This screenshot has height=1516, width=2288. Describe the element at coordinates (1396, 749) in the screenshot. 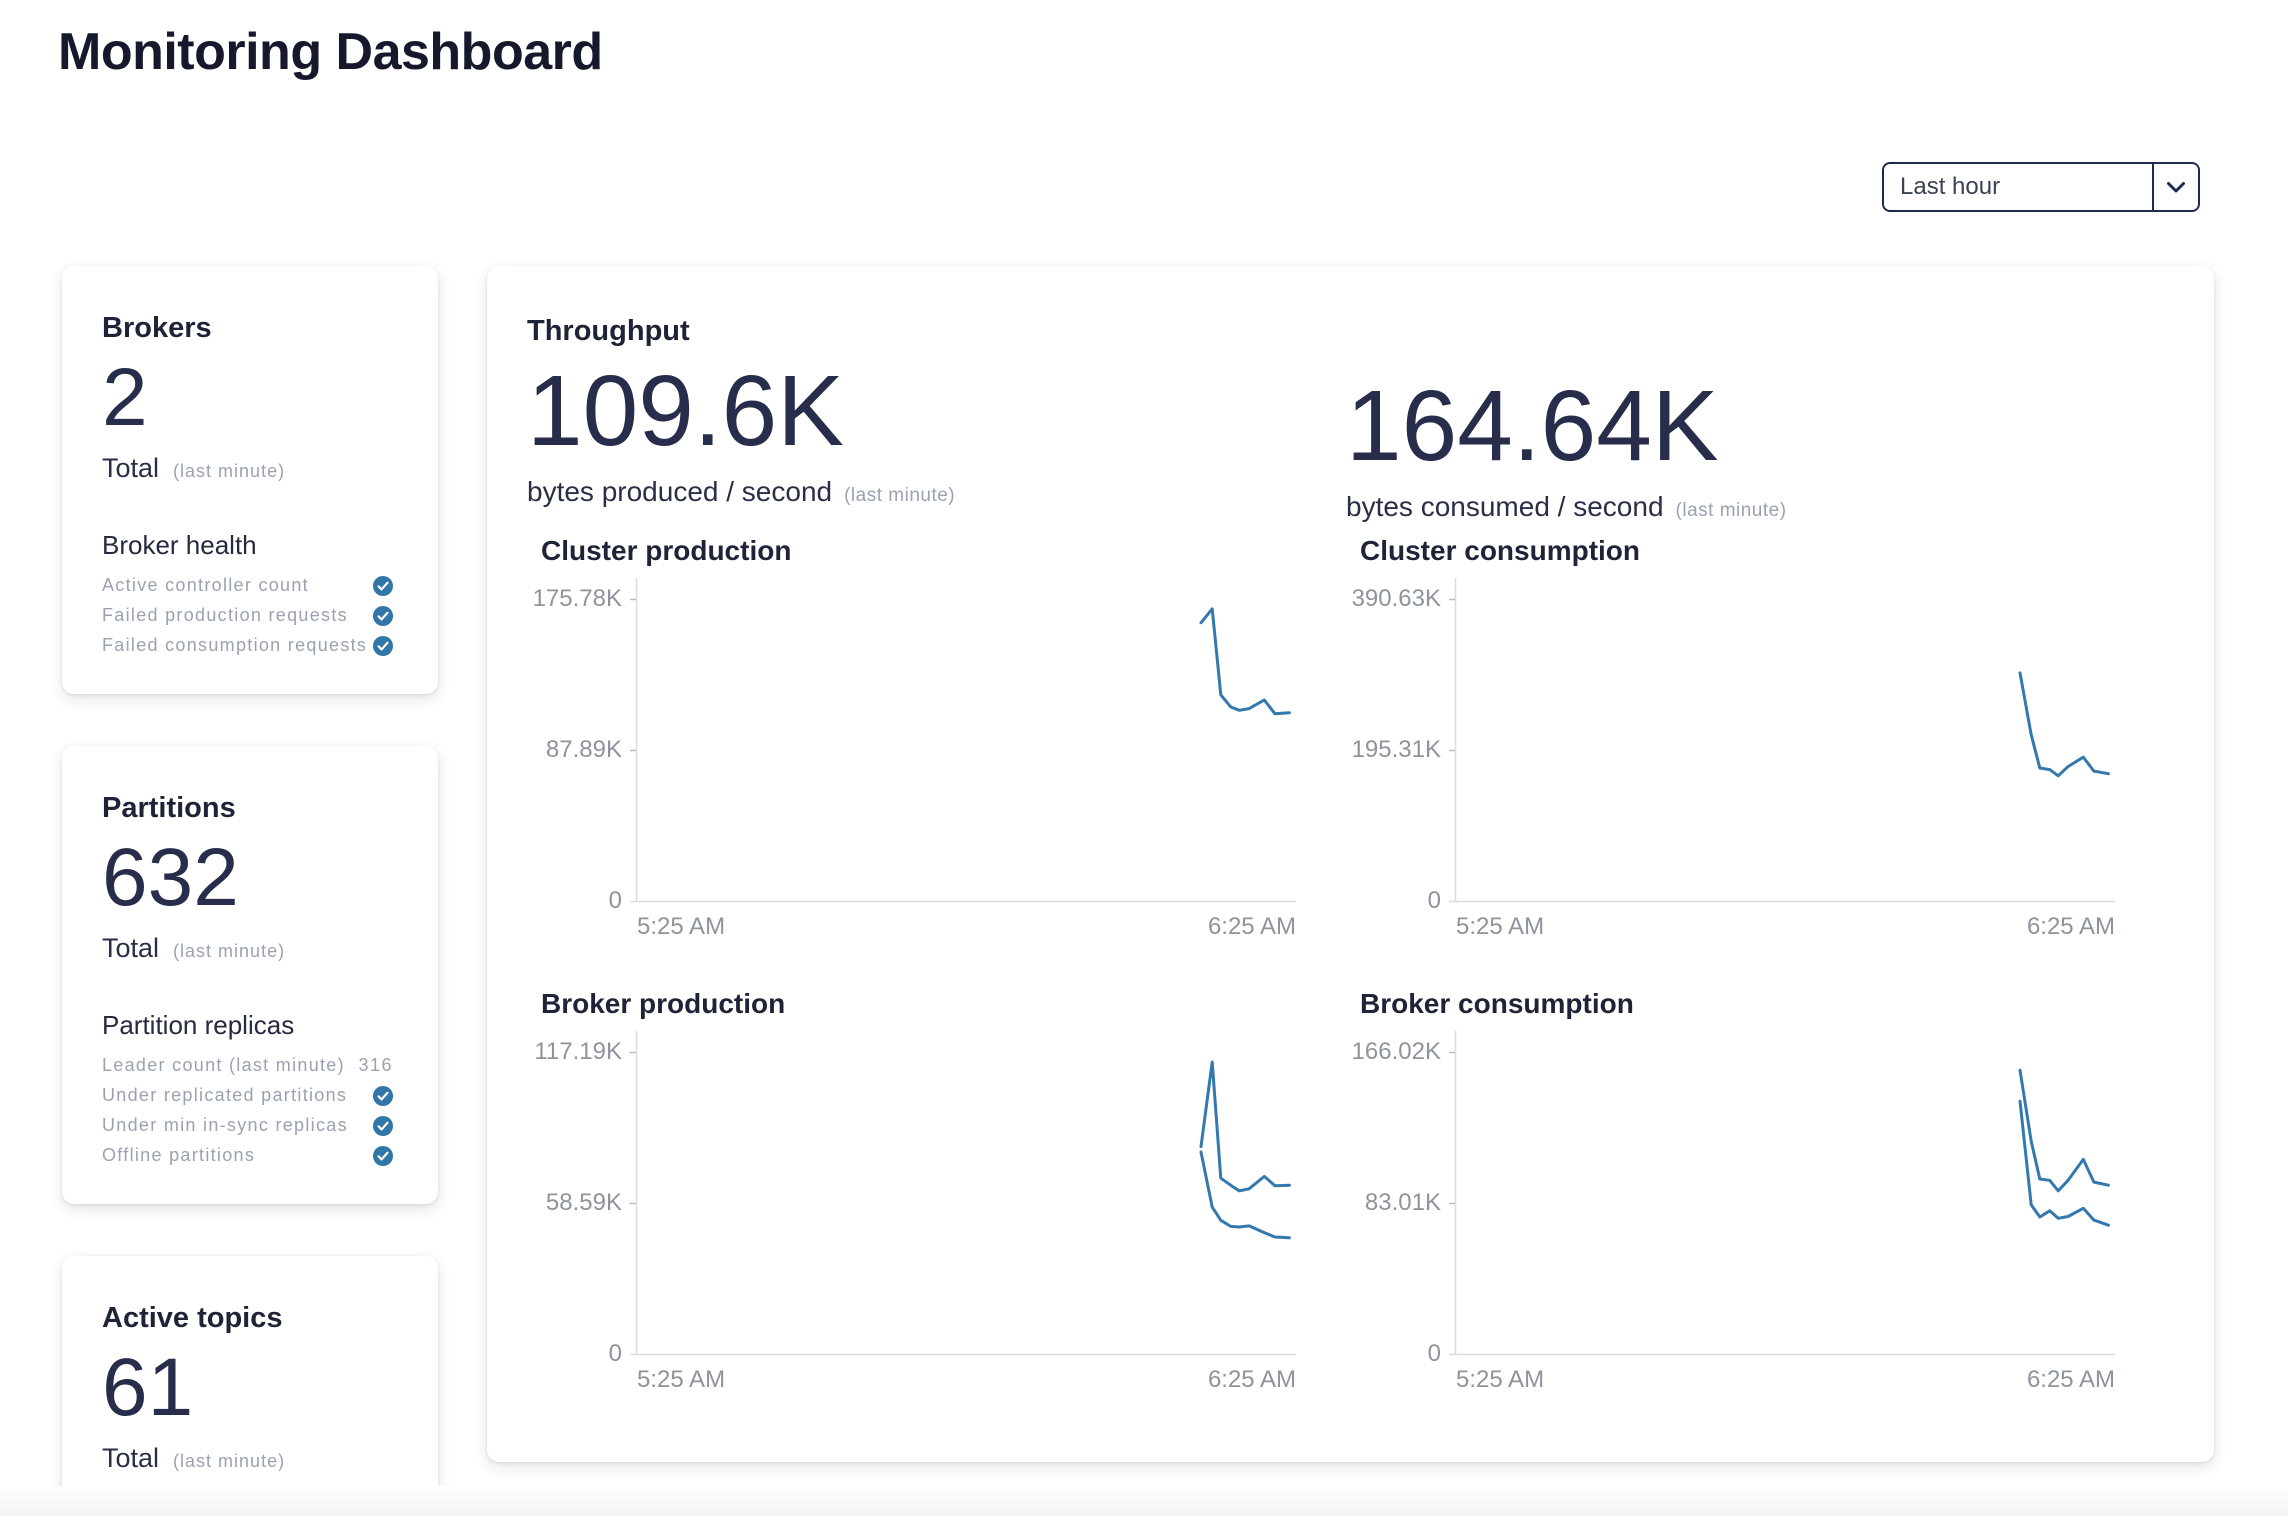

I see `y-tick-label: 195.31K` at that location.